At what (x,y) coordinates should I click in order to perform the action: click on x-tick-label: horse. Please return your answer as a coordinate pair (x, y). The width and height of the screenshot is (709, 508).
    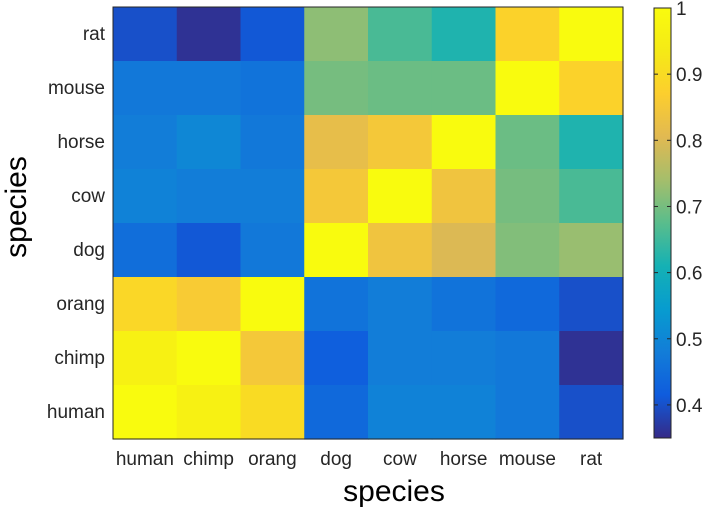
    Looking at the image, I should click on (464, 459).